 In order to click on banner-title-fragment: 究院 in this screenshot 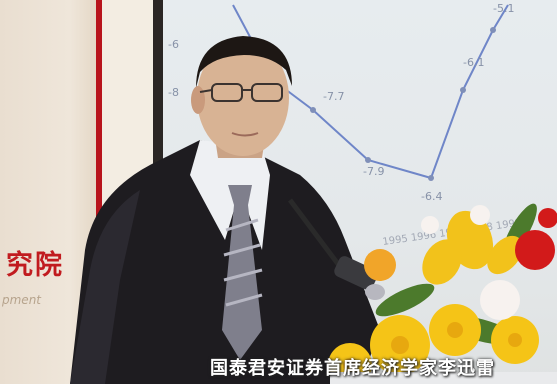, I will do `click(35, 265)`.